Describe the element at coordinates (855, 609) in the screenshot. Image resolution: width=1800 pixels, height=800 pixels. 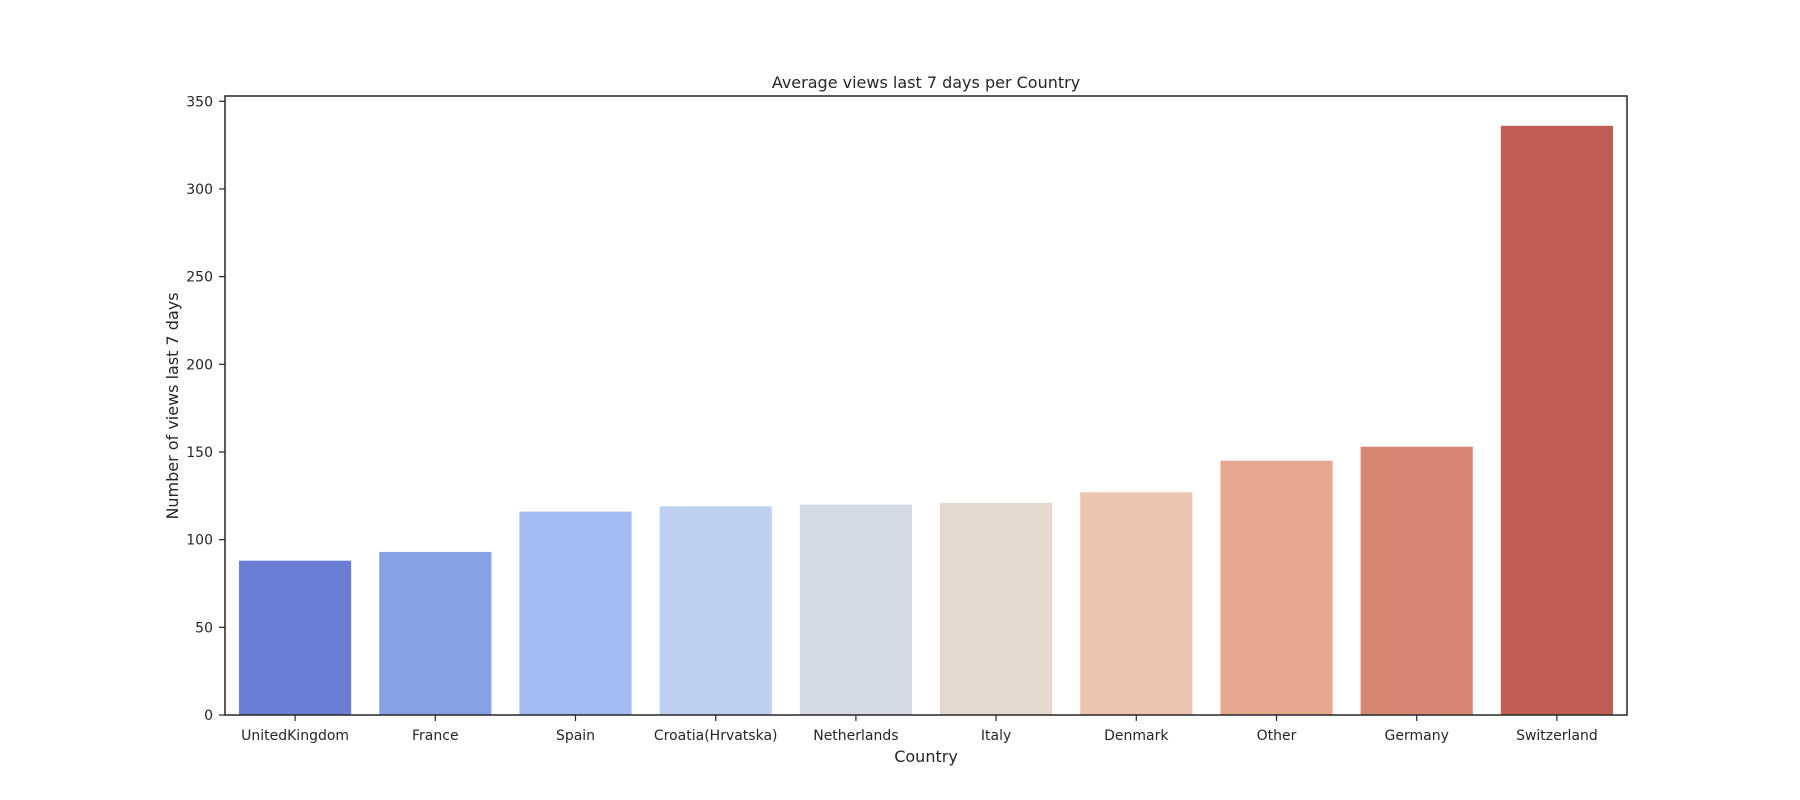
I see `bar-netherlands` at that location.